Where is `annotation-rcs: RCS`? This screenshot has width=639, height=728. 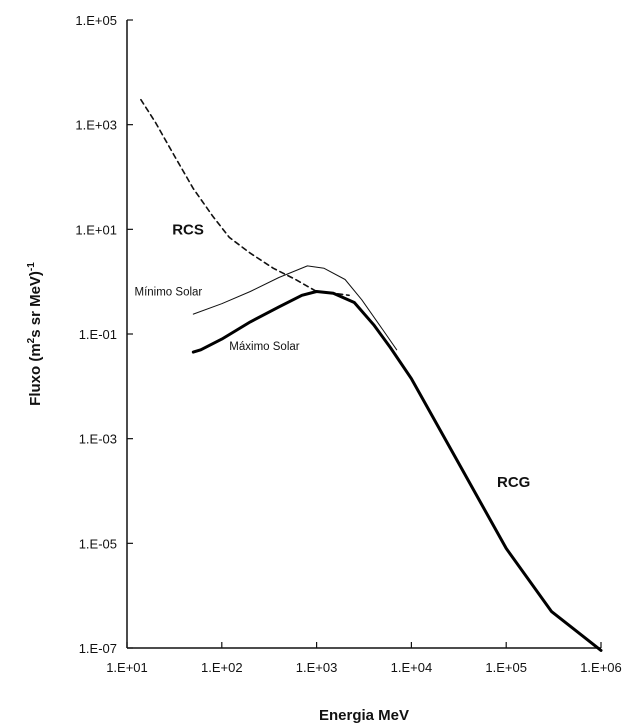 annotation-rcs: RCS is located at coordinates (188, 229).